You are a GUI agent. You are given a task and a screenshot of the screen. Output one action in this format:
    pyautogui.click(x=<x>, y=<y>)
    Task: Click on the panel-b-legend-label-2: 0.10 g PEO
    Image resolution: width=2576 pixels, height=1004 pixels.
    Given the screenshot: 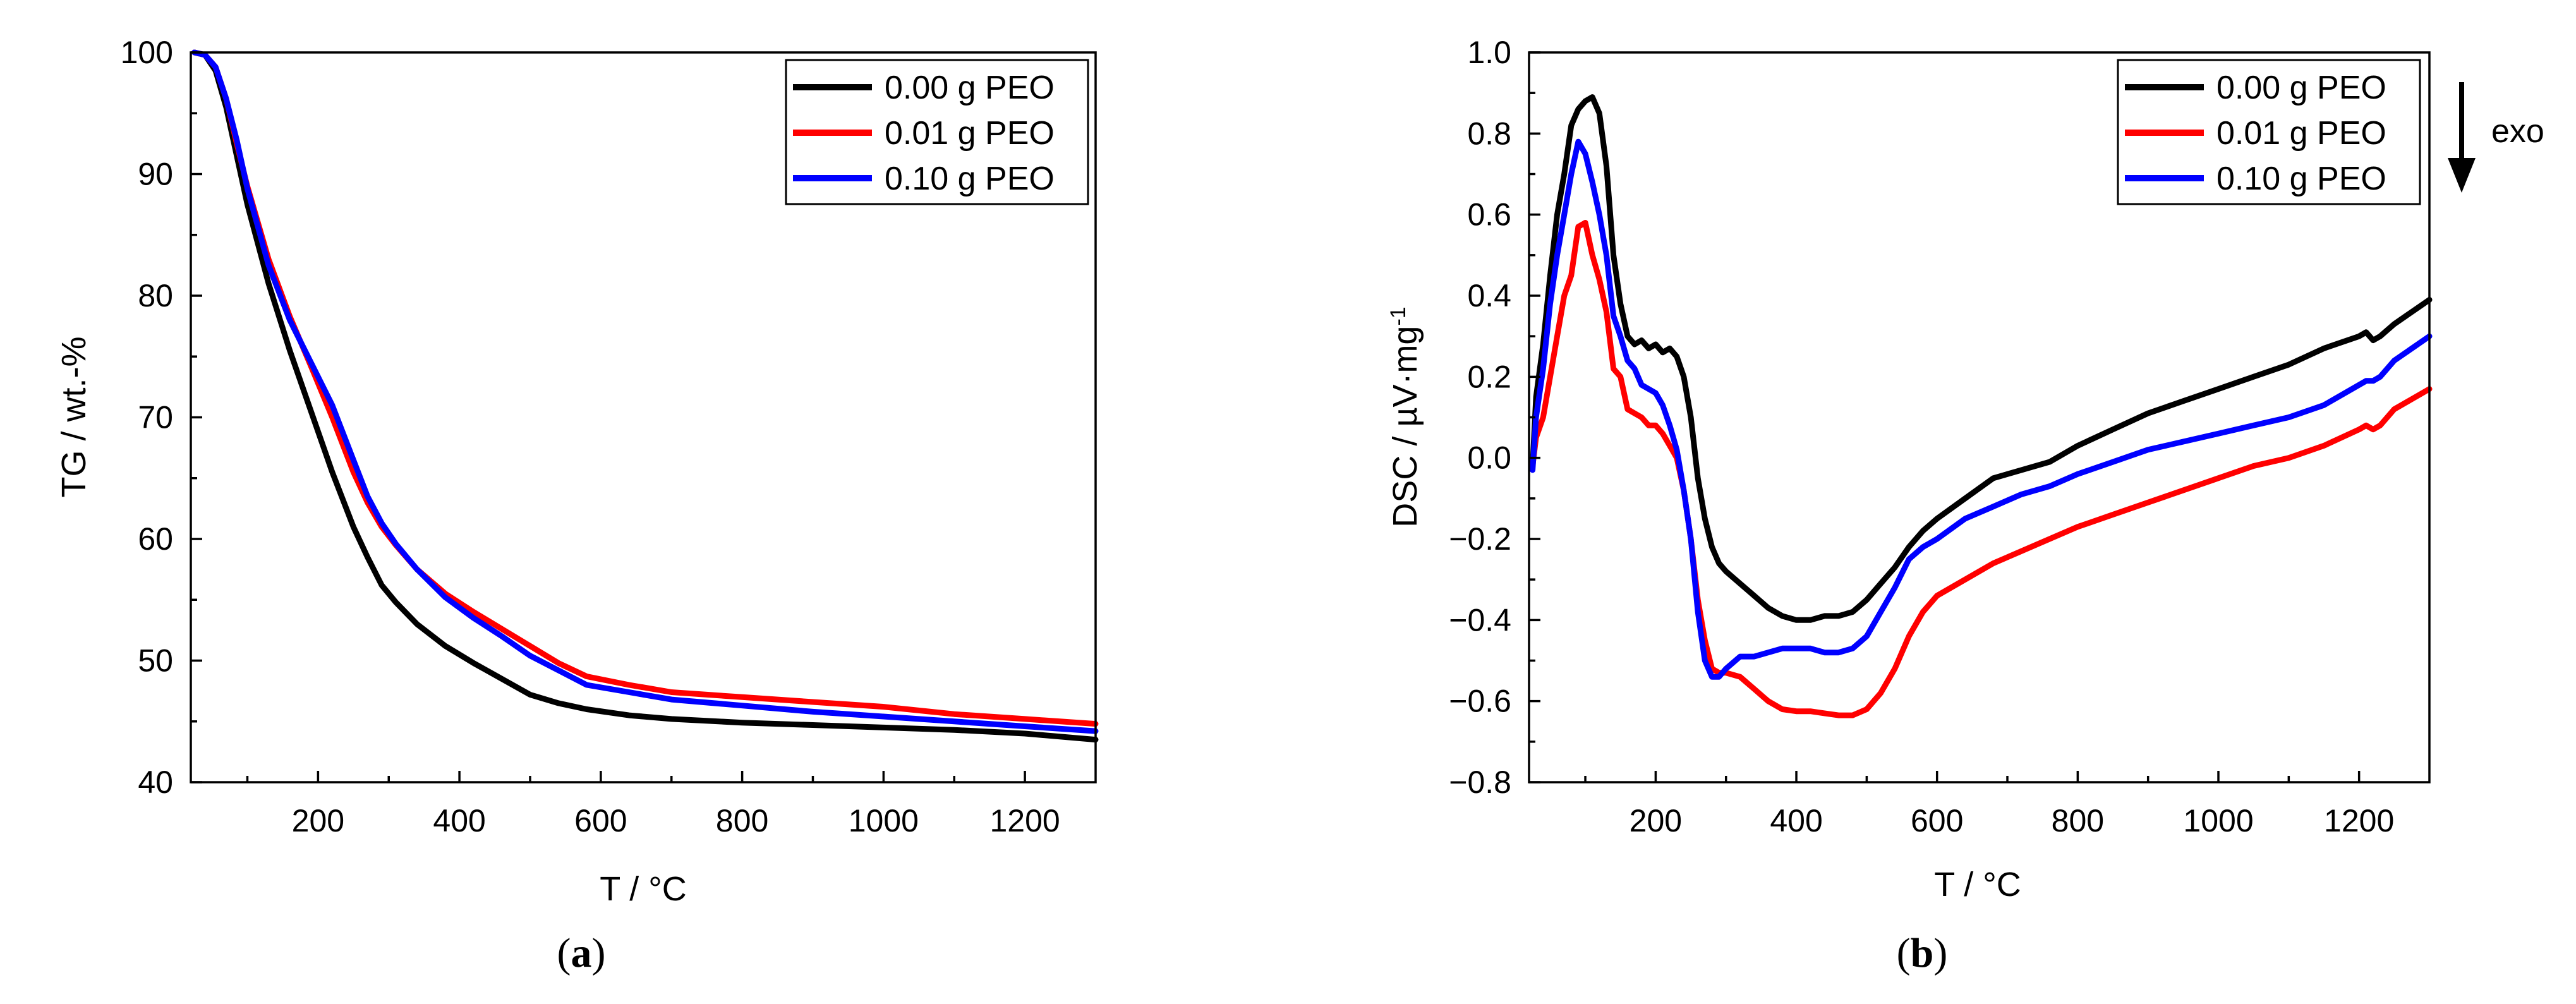 What is the action you would take?
    pyautogui.click(x=2301, y=178)
    